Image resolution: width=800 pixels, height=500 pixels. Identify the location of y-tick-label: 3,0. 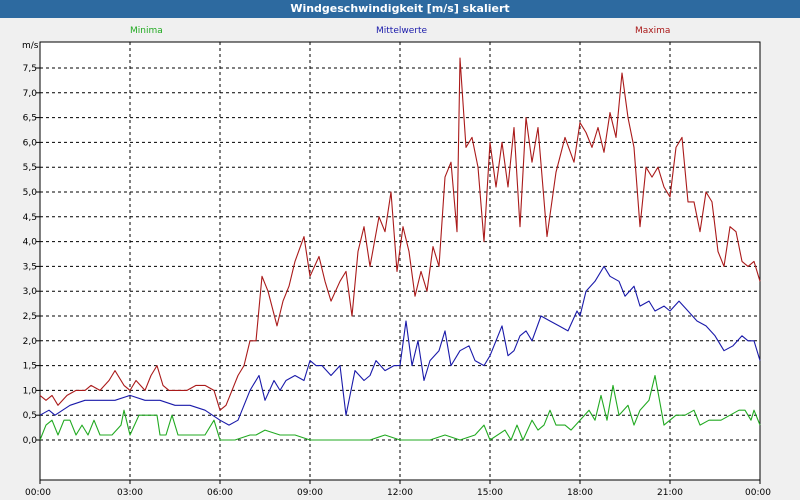
(30, 292).